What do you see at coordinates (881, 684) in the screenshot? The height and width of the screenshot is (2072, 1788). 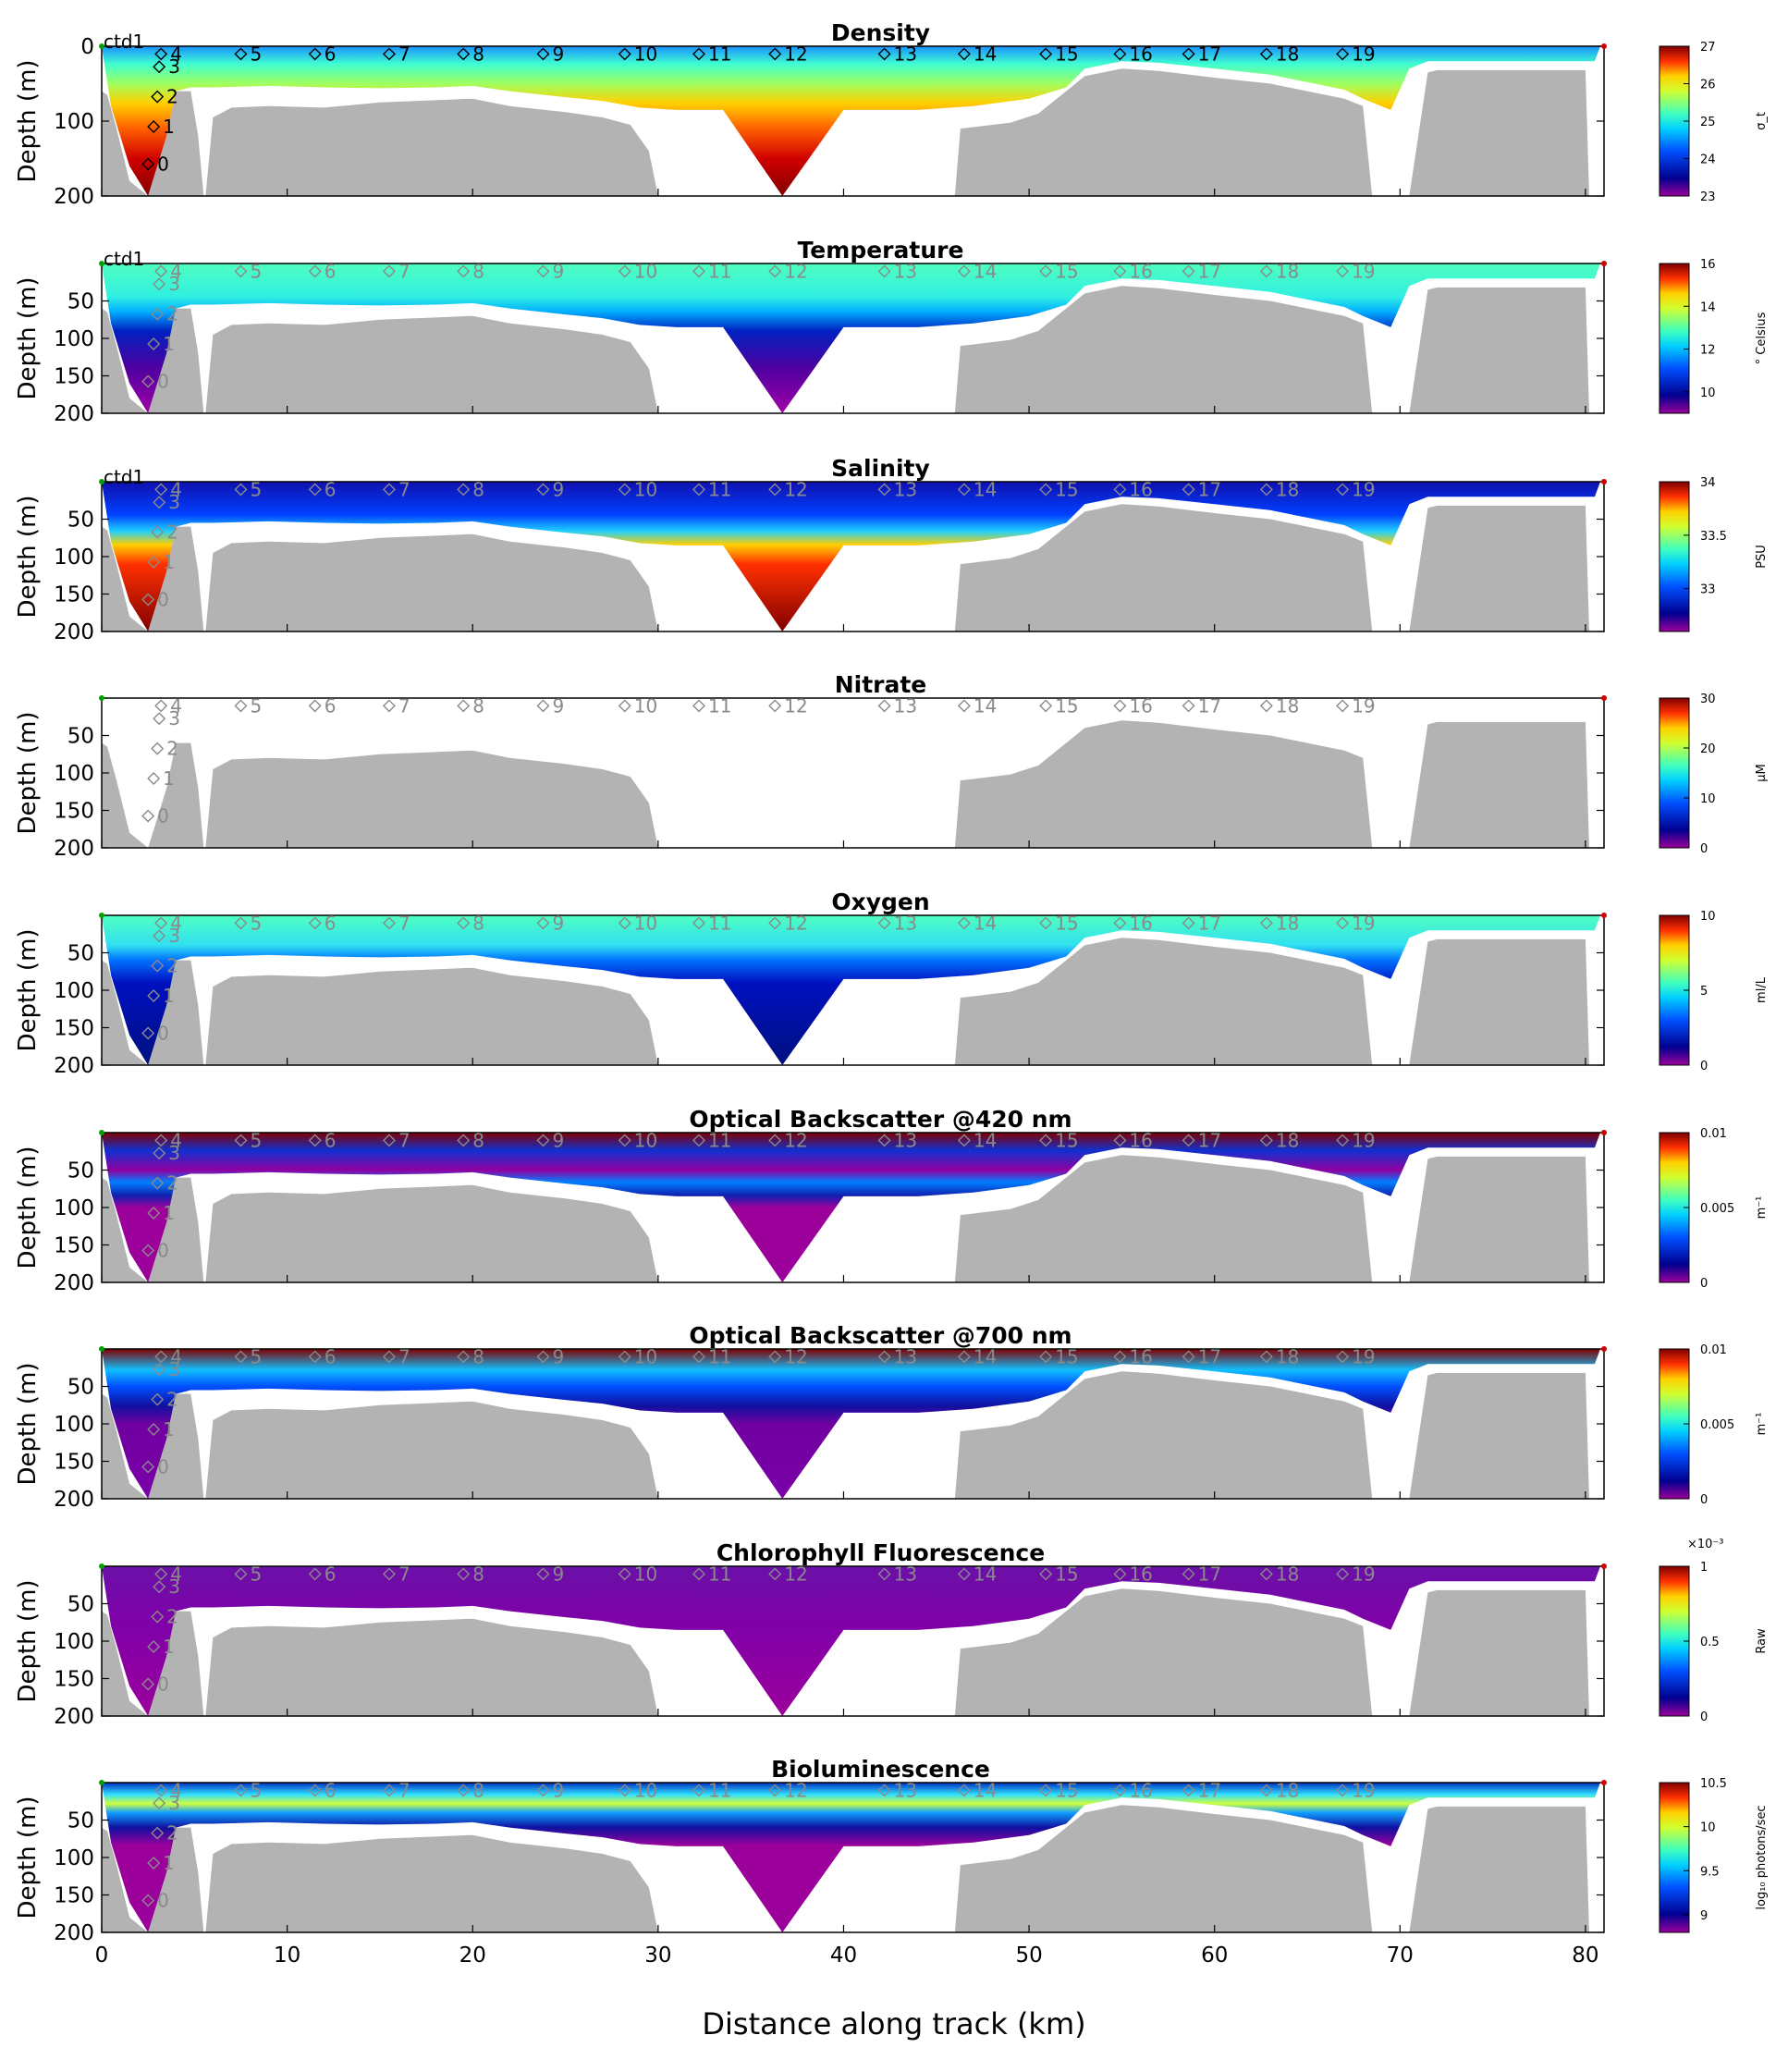 I see `panel-title: Nitrate` at bounding box center [881, 684].